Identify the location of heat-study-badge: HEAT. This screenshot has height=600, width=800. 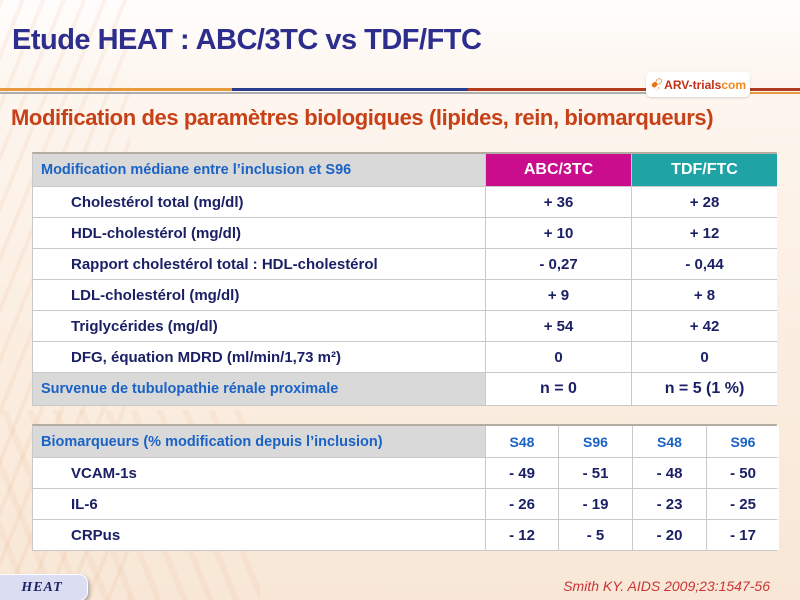
(44, 587).